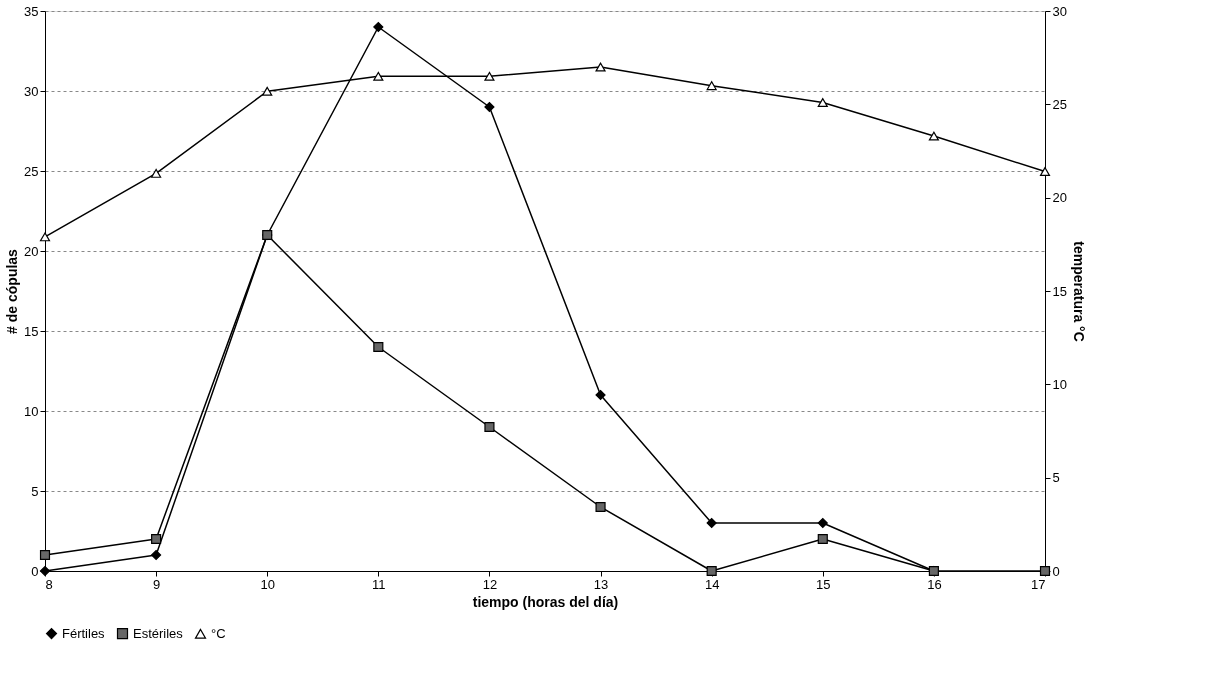 This screenshot has height=694, width=1223. I want to click on y-tick-label: 0, so click(35, 571).